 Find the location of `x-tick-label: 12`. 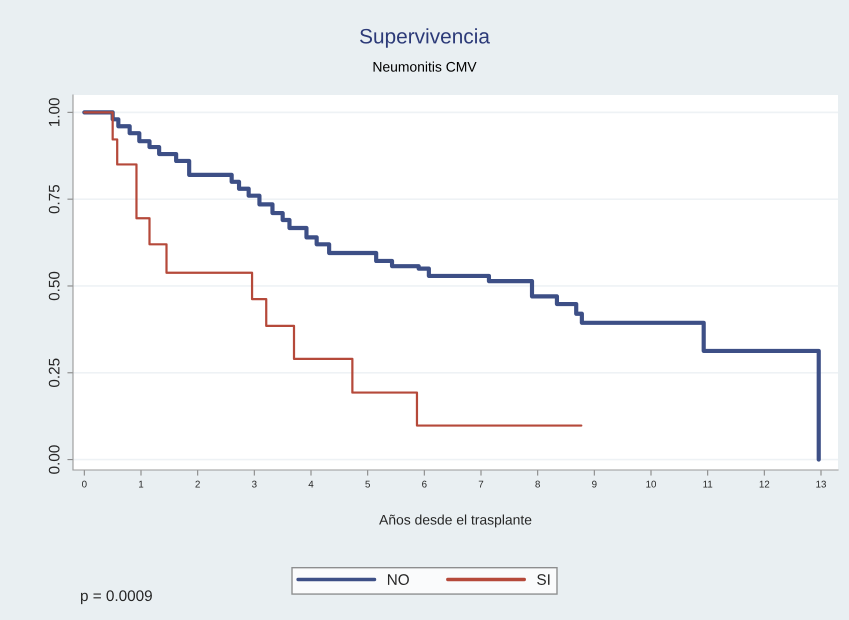

x-tick-label: 12 is located at coordinates (765, 484).